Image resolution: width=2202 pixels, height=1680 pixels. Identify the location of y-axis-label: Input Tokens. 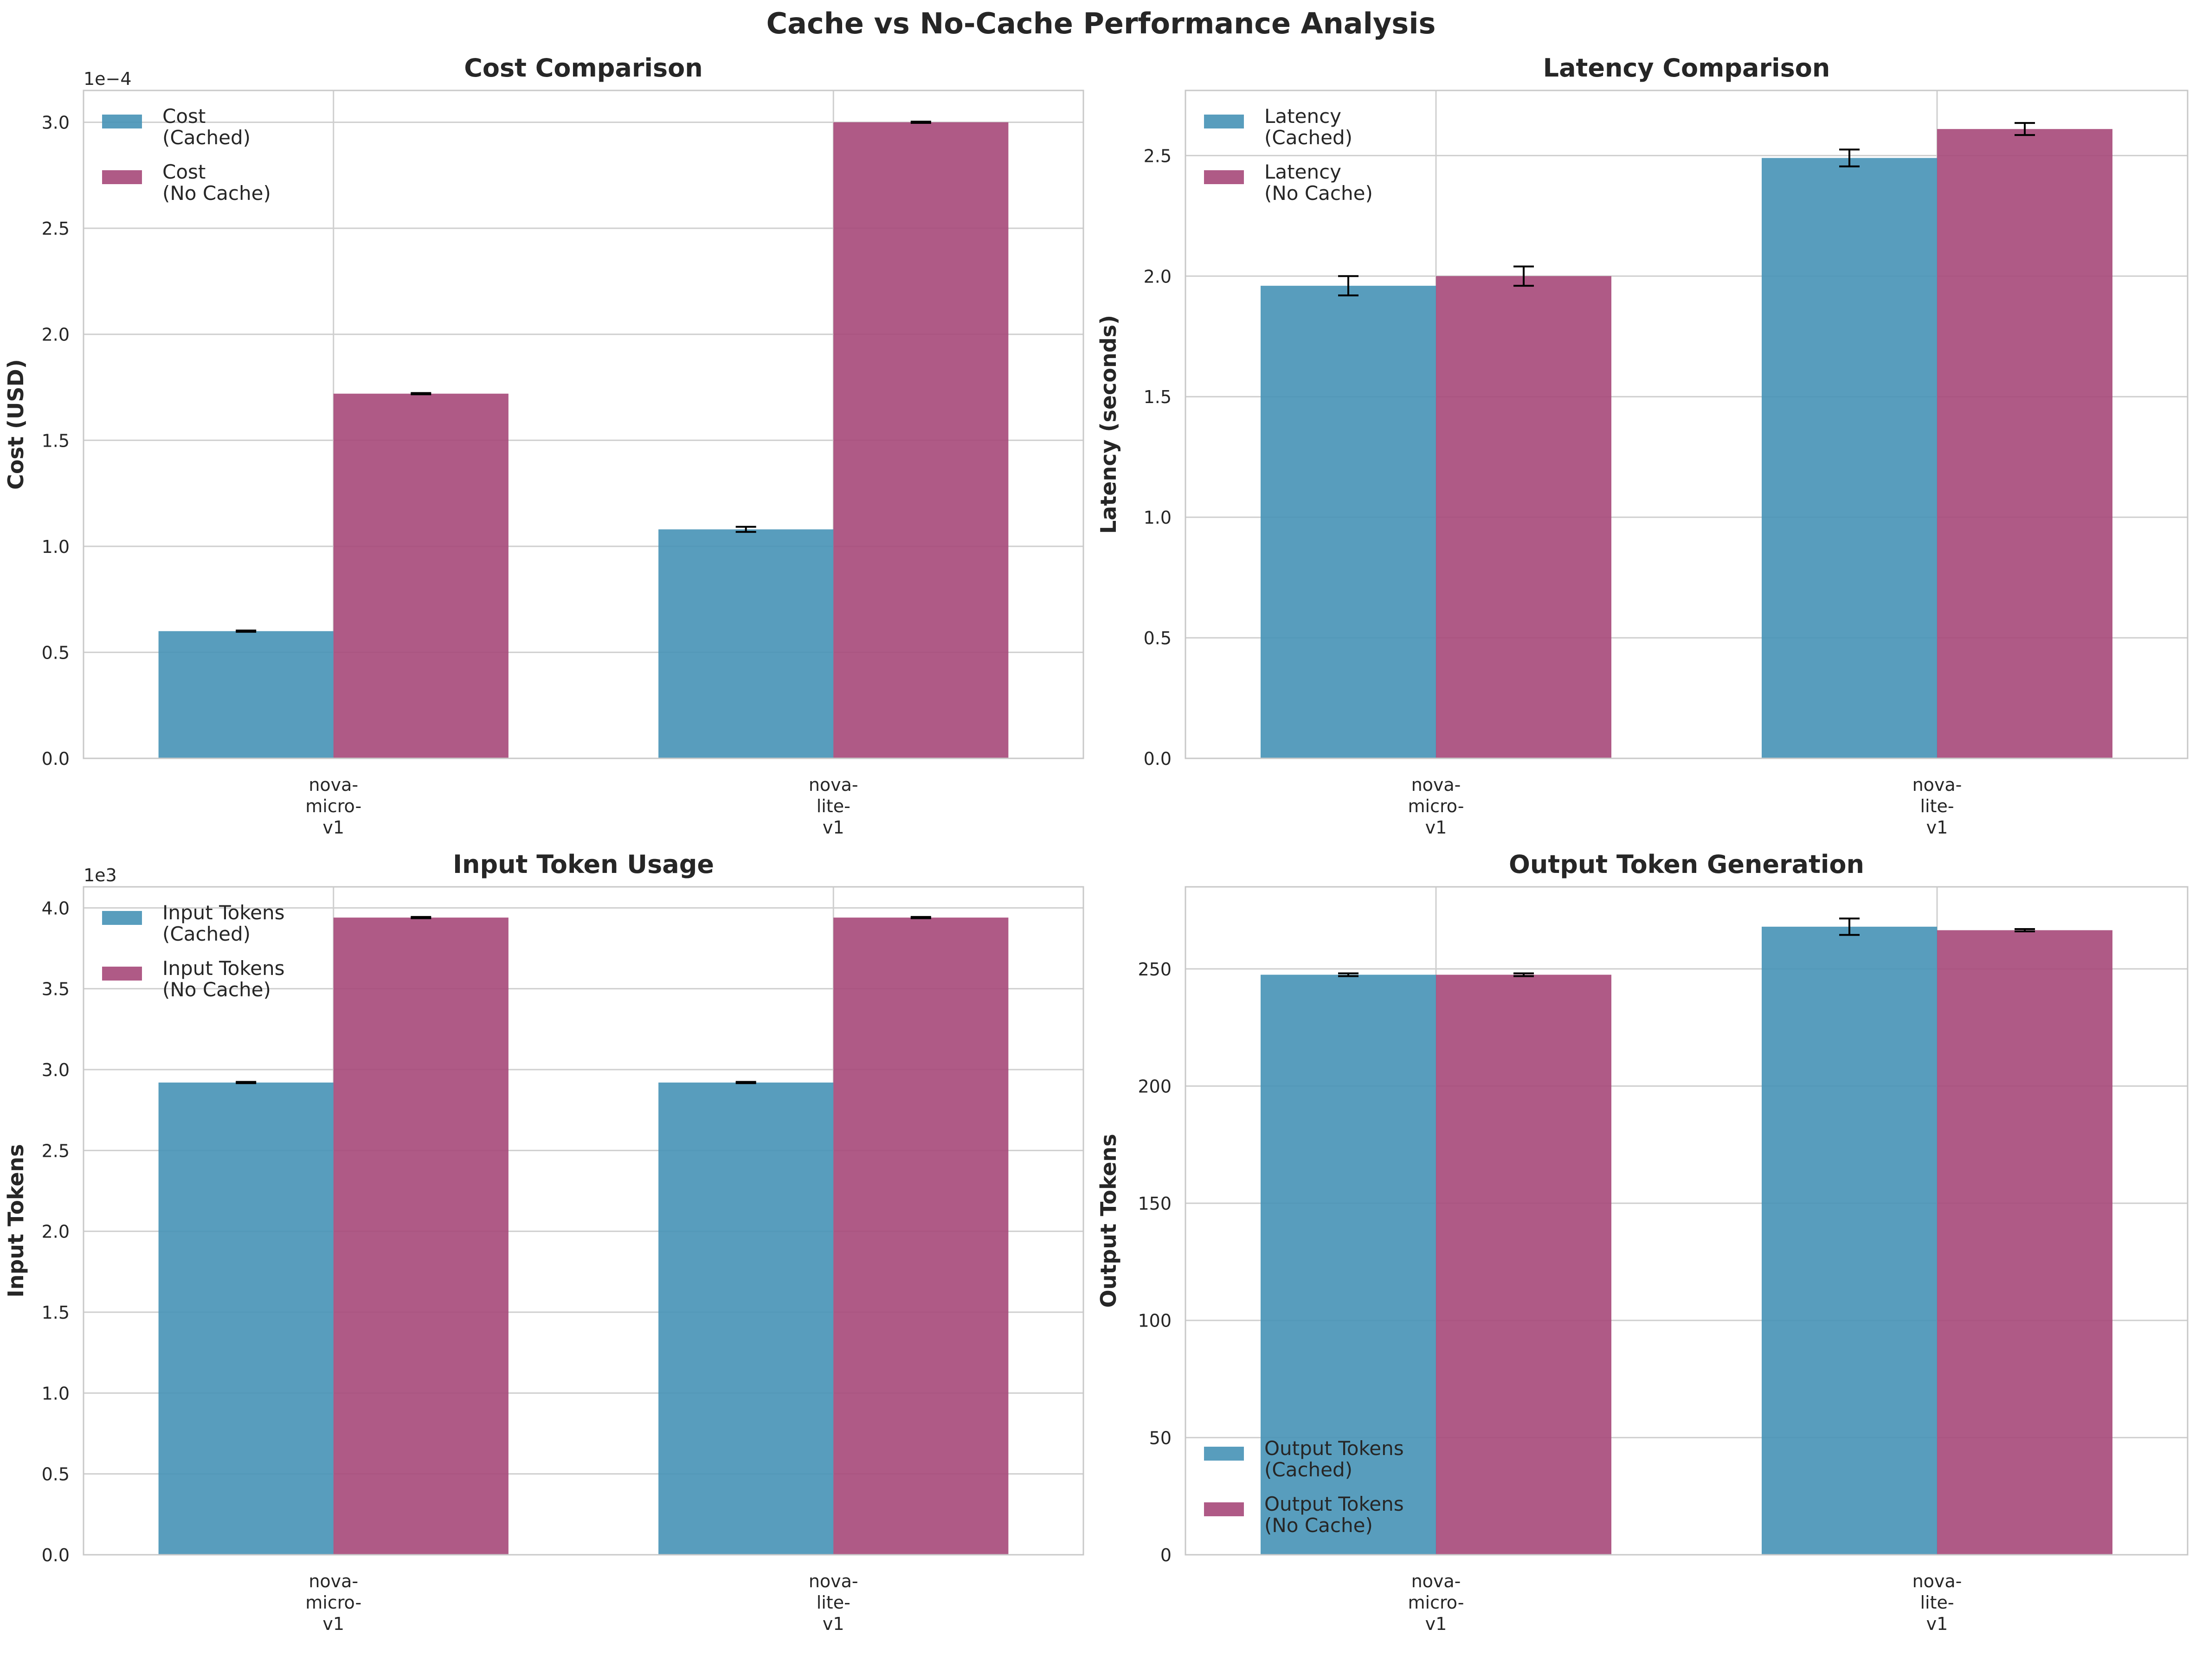
(16, 1220).